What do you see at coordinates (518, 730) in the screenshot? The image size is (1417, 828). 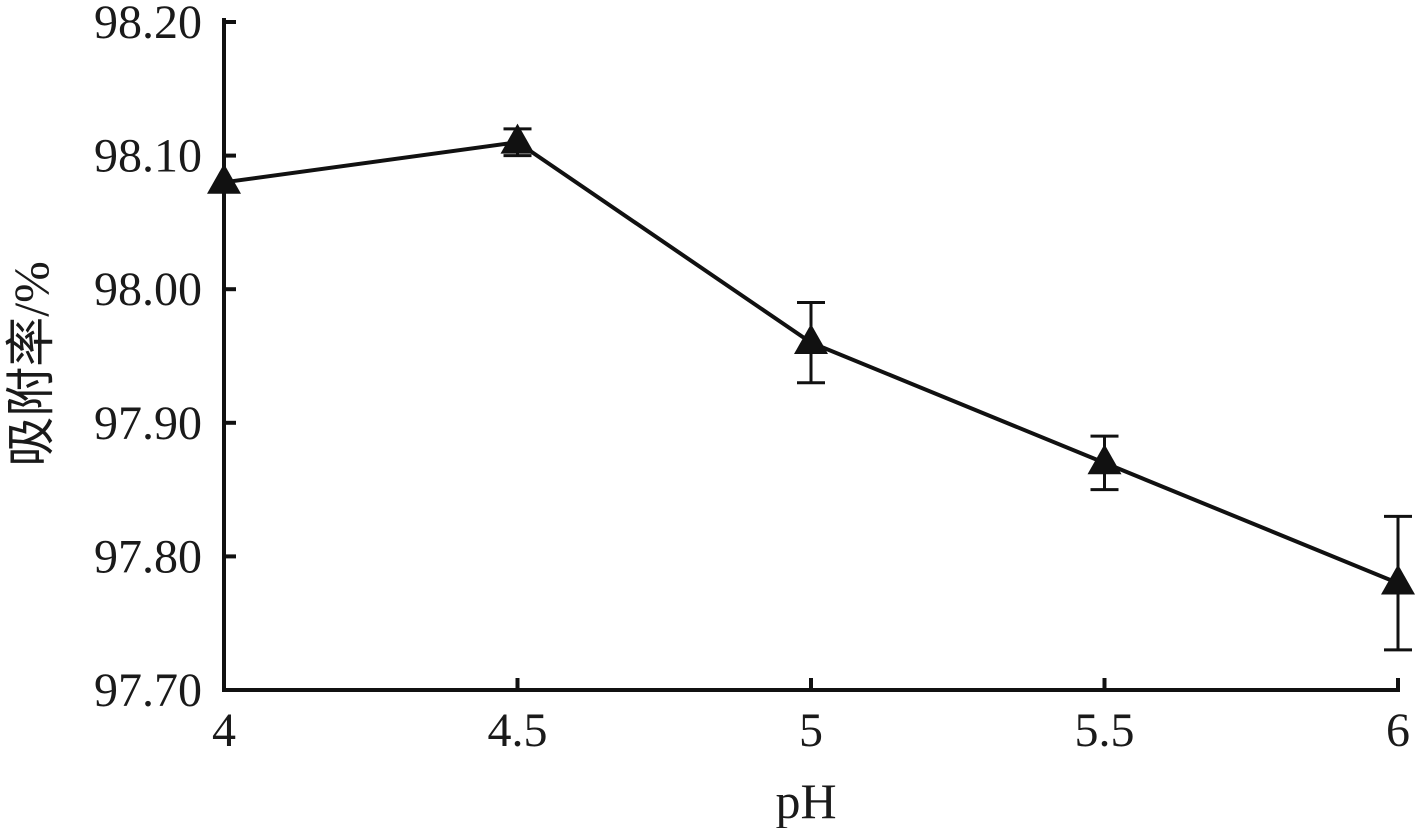 I see `x-tick-label: 4.5` at bounding box center [518, 730].